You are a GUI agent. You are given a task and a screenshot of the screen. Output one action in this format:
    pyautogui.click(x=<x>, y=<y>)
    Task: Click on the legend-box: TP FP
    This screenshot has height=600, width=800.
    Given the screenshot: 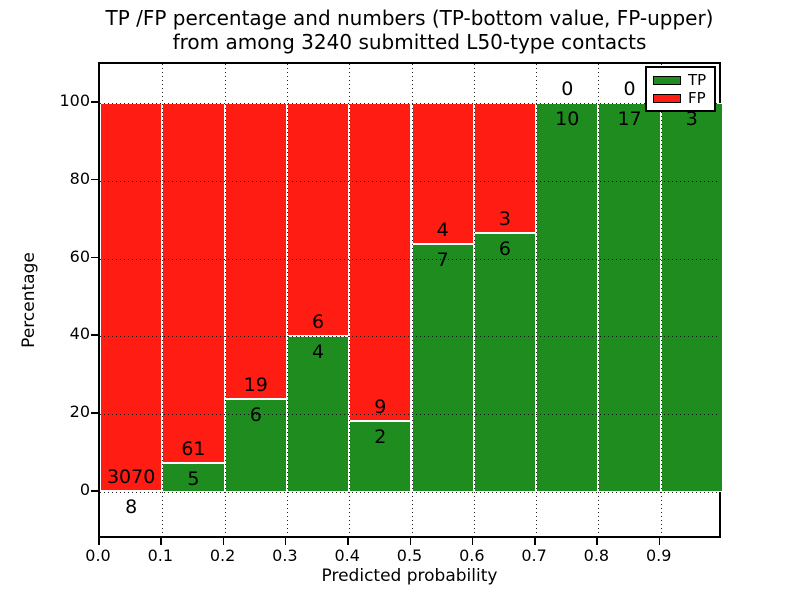 What is the action you would take?
    pyautogui.click(x=680, y=89)
    